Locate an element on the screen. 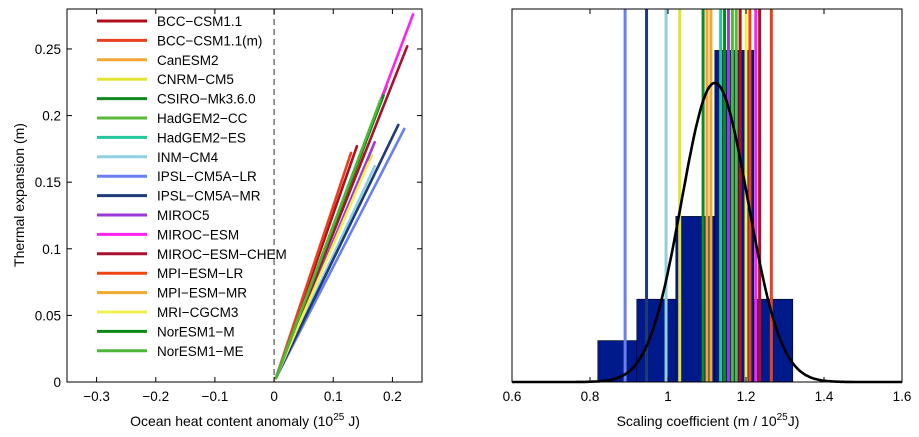 This screenshot has height=437, width=919. right-x-axis-label-end: J) is located at coordinates (794, 421).